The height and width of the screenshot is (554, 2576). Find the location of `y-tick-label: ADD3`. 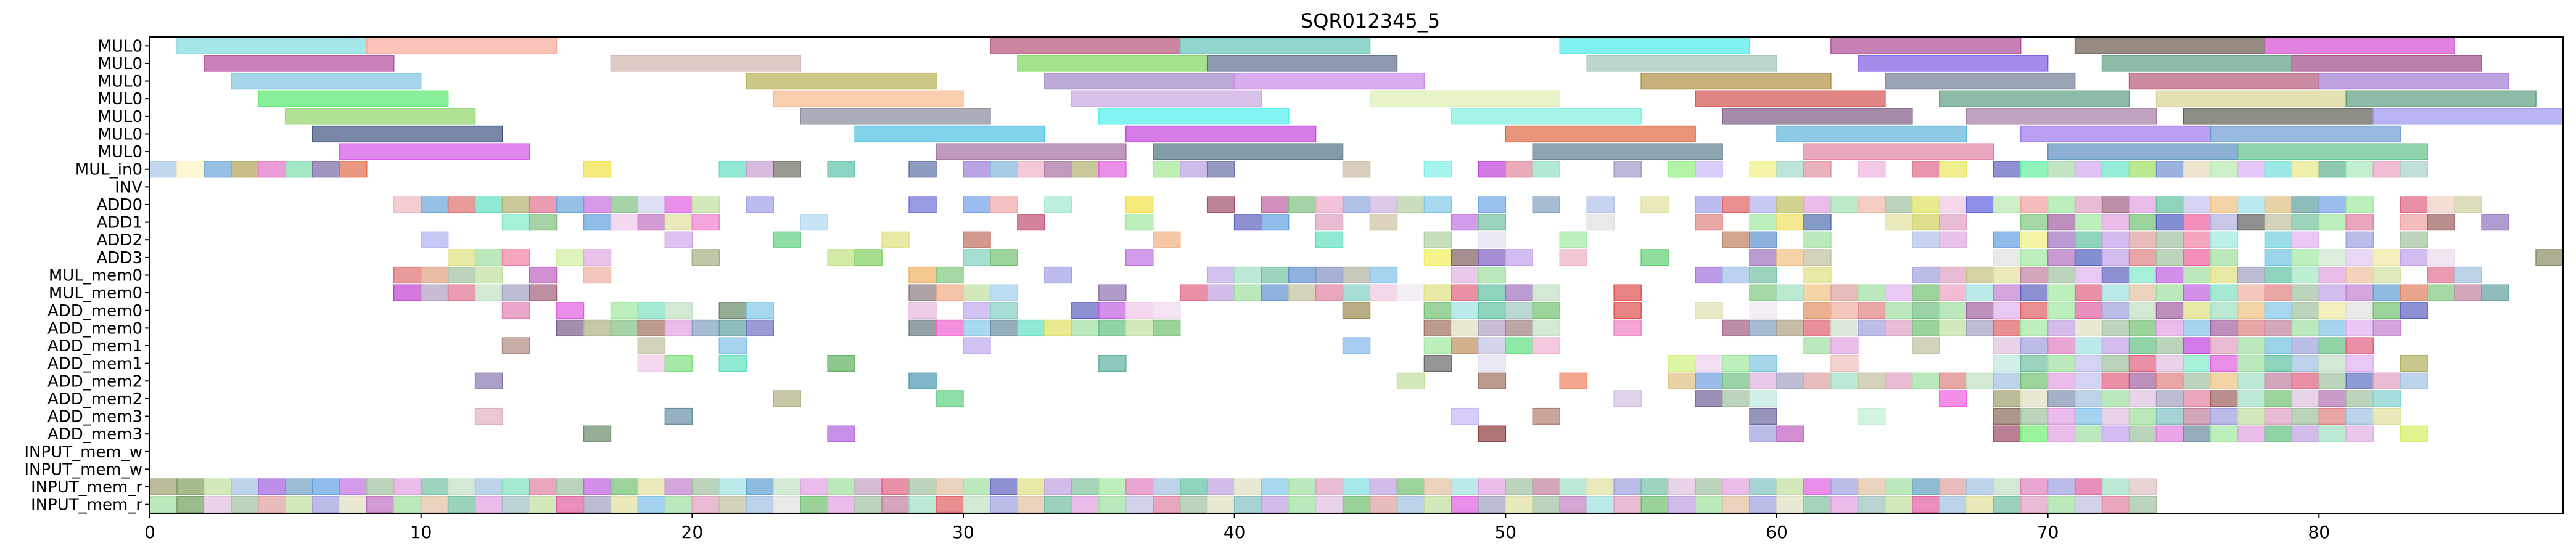

y-tick-label: ADD3 is located at coordinates (119, 258).